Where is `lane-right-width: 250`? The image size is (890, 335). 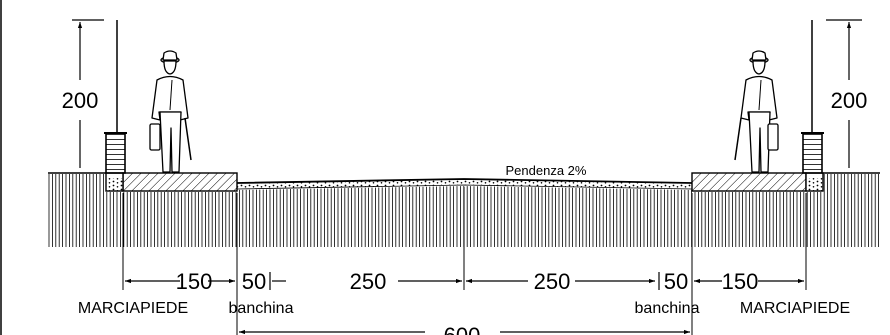 lane-right-width: 250 is located at coordinates (552, 281).